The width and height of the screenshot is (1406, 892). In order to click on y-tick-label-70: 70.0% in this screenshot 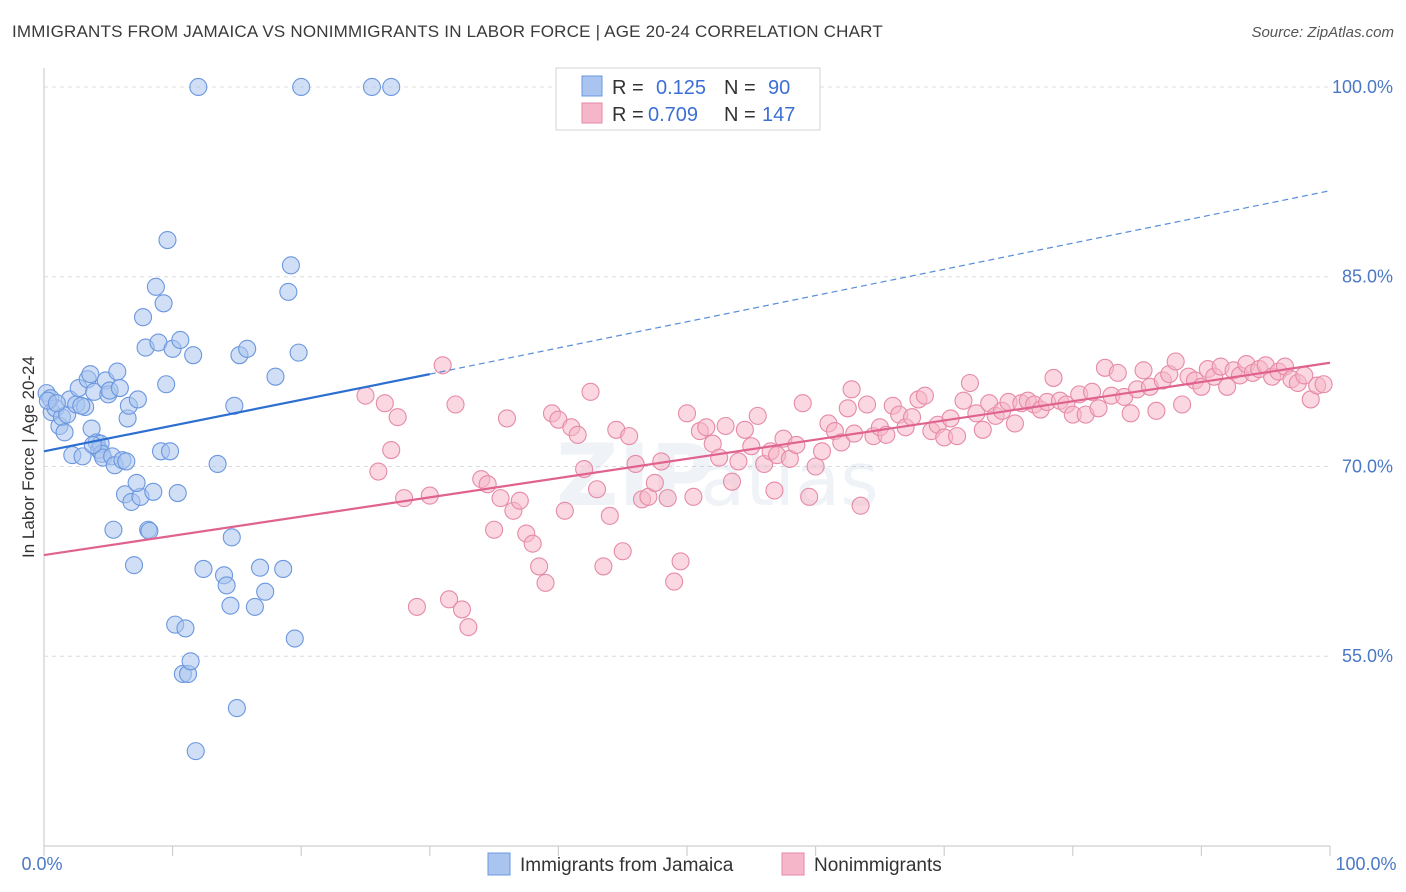, I will do `click(1367, 466)`.